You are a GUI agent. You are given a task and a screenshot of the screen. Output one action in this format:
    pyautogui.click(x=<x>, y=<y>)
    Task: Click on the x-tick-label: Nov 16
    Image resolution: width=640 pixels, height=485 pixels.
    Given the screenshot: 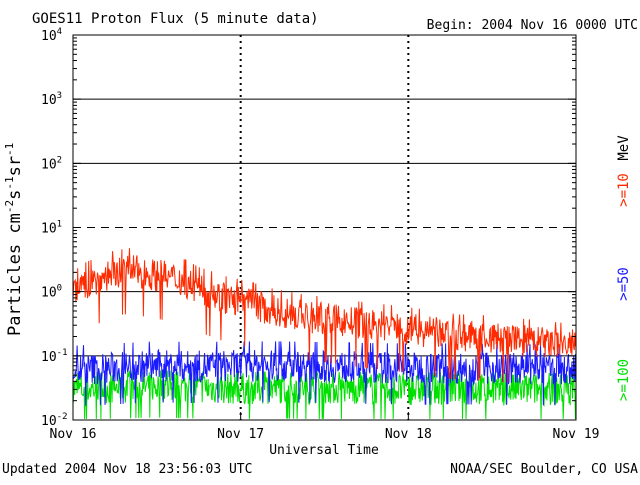 What is the action you would take?
    pyautogui.click(x=73, y=434)
    